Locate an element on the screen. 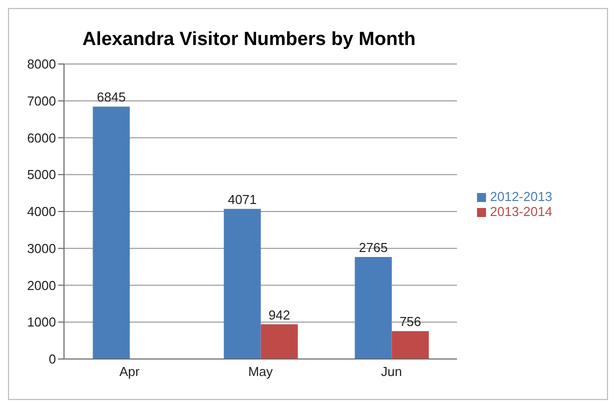 Image resolution: width=614 pixels, height=403 pixels. legend-label: 2013-2014 is located at coordinates (521, 211).